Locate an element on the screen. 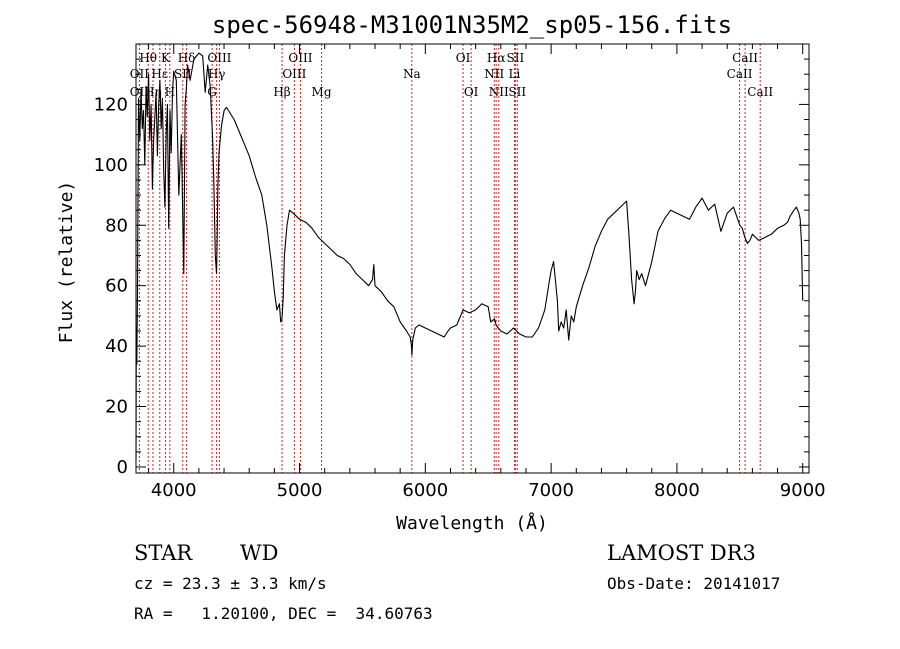  spectral-line-label: Na is located at coordinates (412, 74).